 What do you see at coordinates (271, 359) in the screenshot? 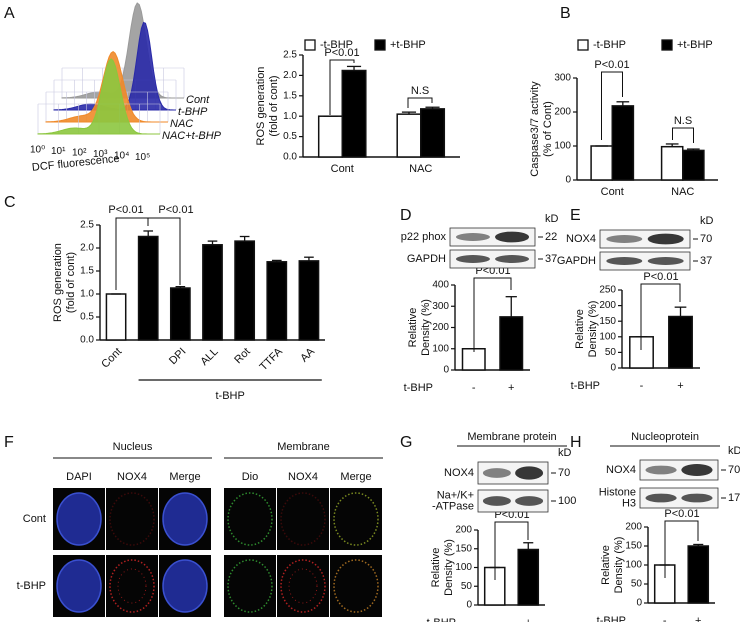
I see `x-tick-label: TTFA` at bounding box center [271, 359].